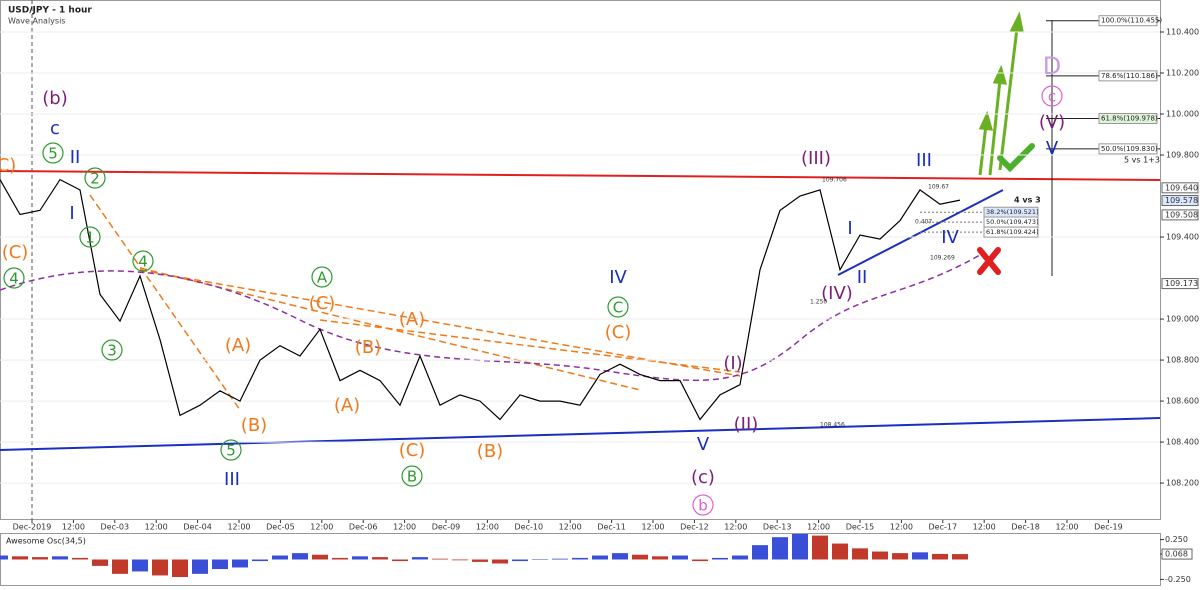 This screenshot has height=590, width=1200. What do you see at coordinates (1016, 158) in the screenshot?
I see `check-mark` at bounding box center [1016, 158].